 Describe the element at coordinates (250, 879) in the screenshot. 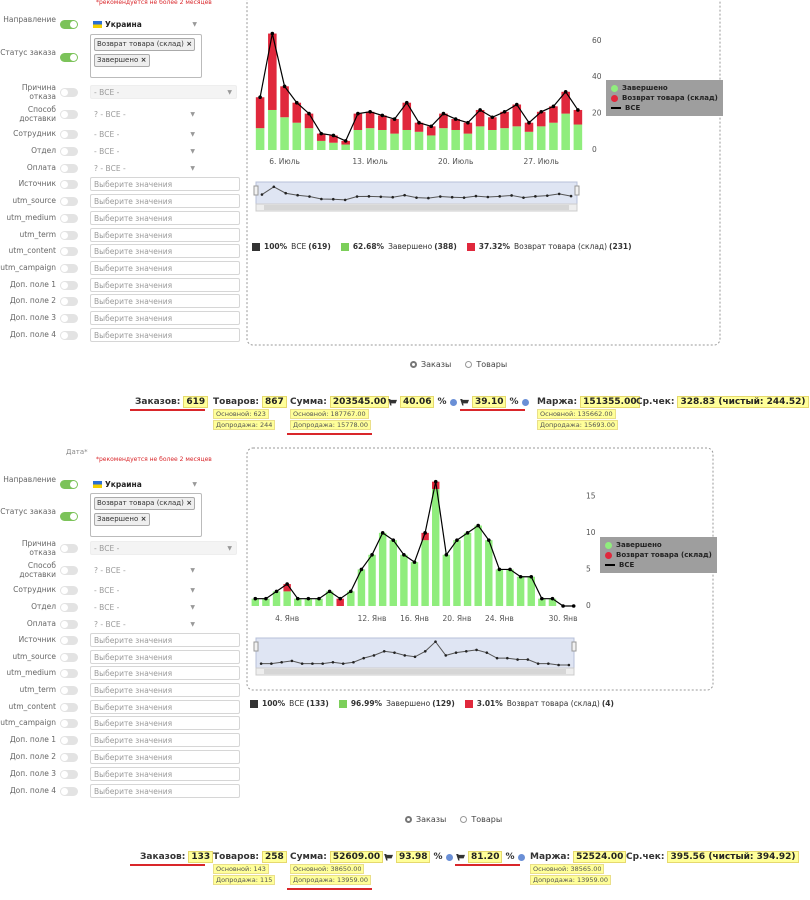

I see `stat-sub-row: Допродажа: 115` at that location.